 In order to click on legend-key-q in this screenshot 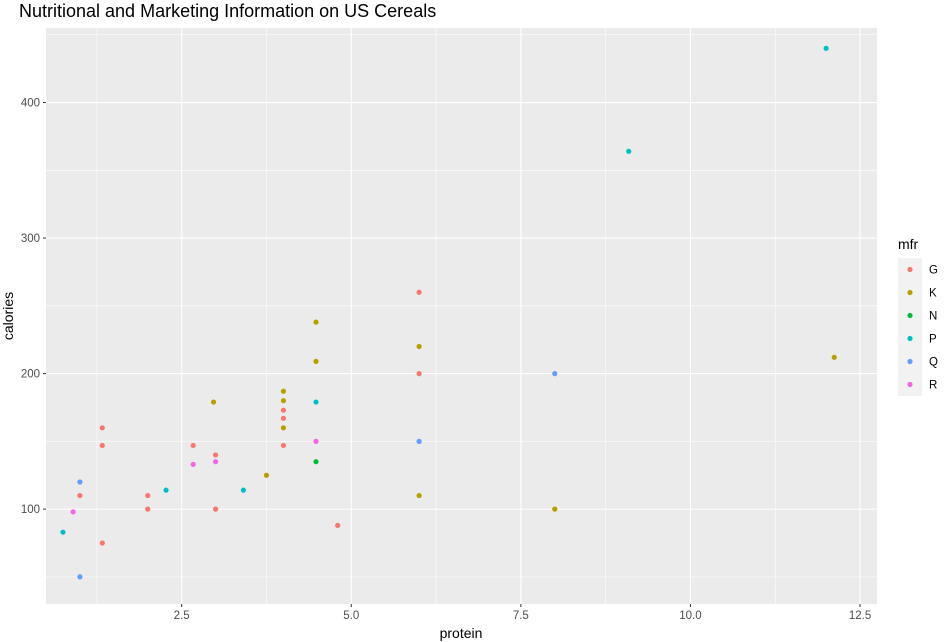, I will do `click(910, 361)`.